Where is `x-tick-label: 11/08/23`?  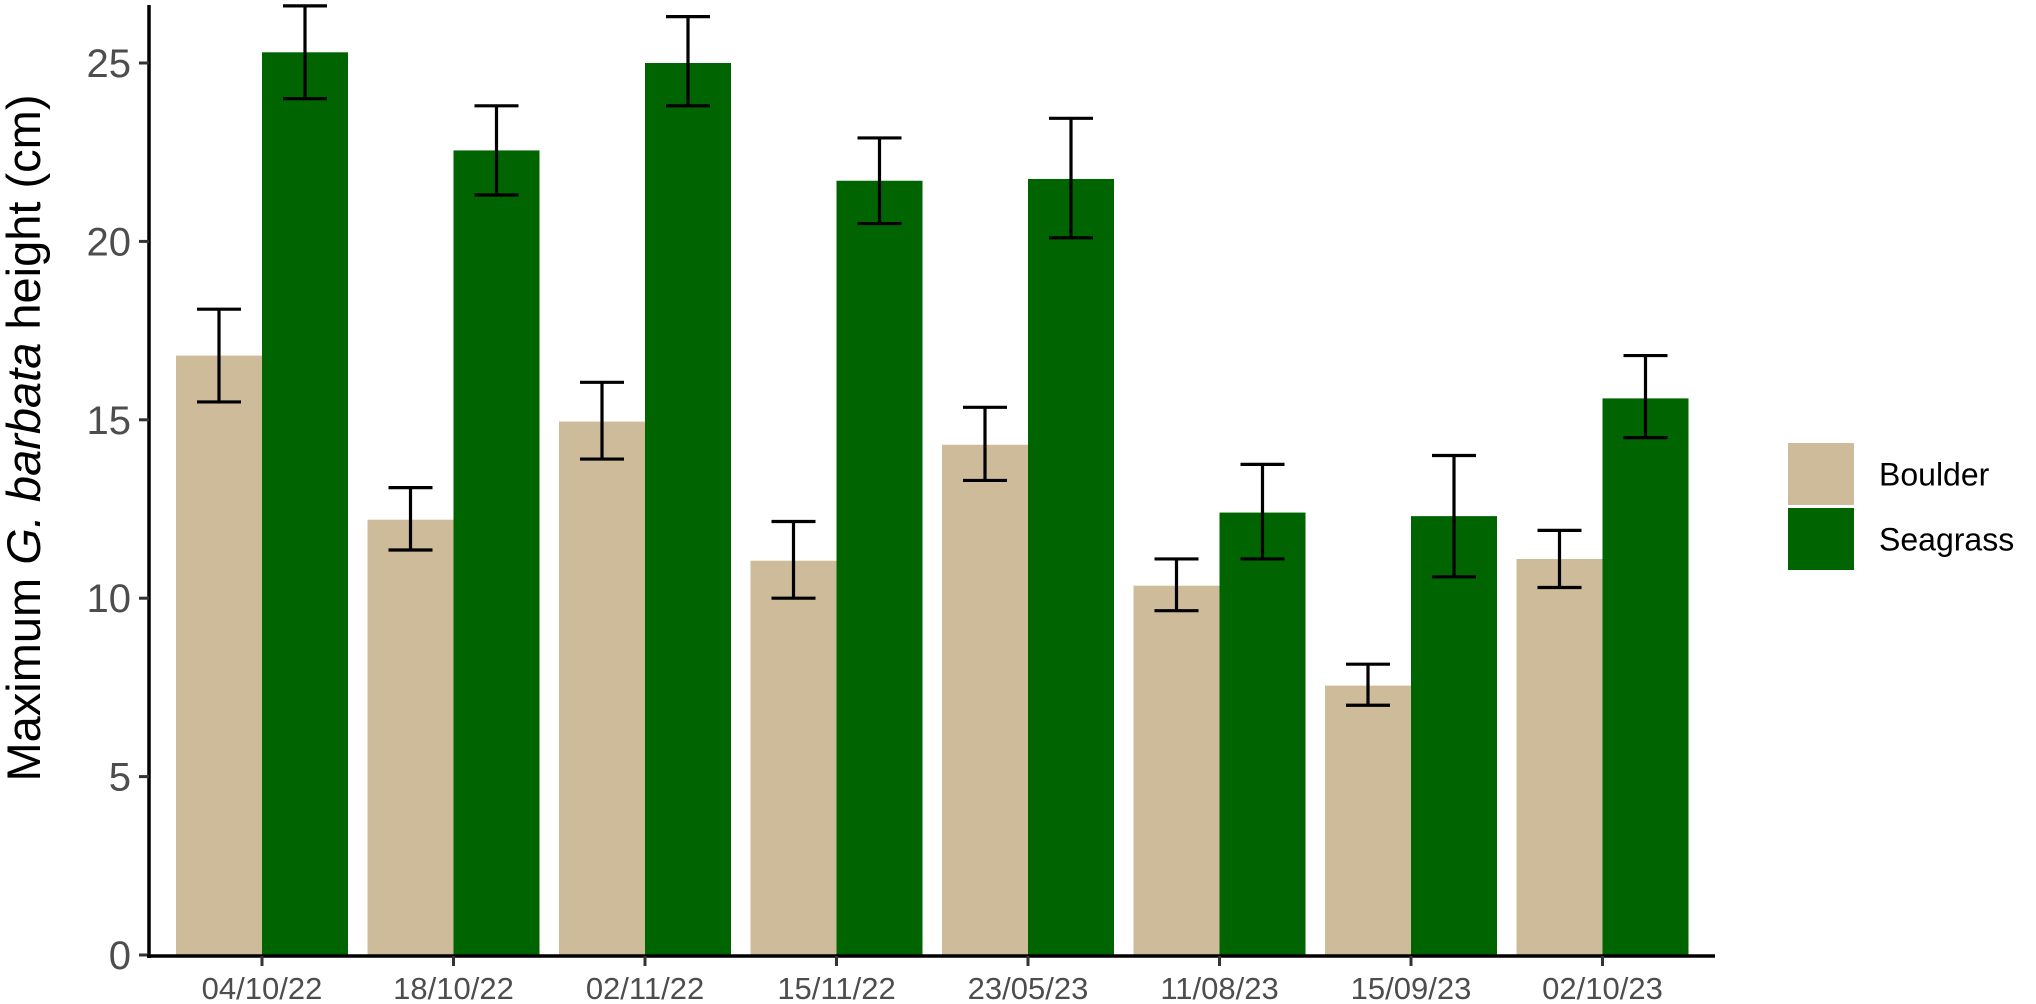
x-tick-label: 11/08/23 is located at coordinates (1219, 987).